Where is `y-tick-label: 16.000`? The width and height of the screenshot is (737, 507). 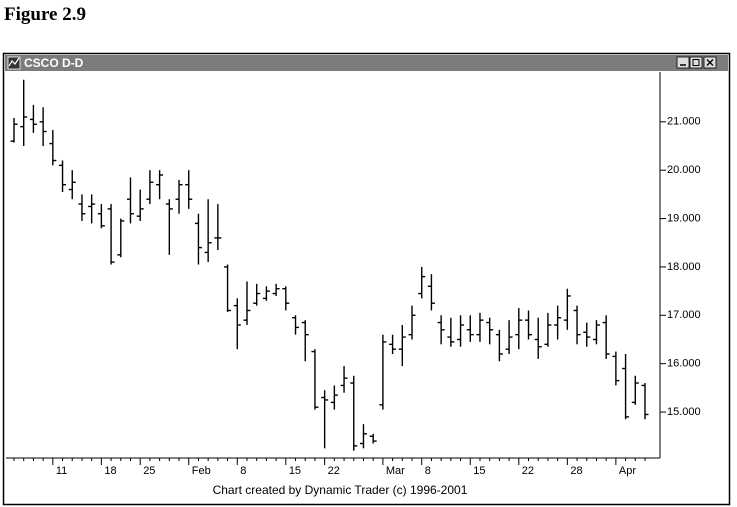 y-tick-label: 16.000 is located at coordinates (684, 364).